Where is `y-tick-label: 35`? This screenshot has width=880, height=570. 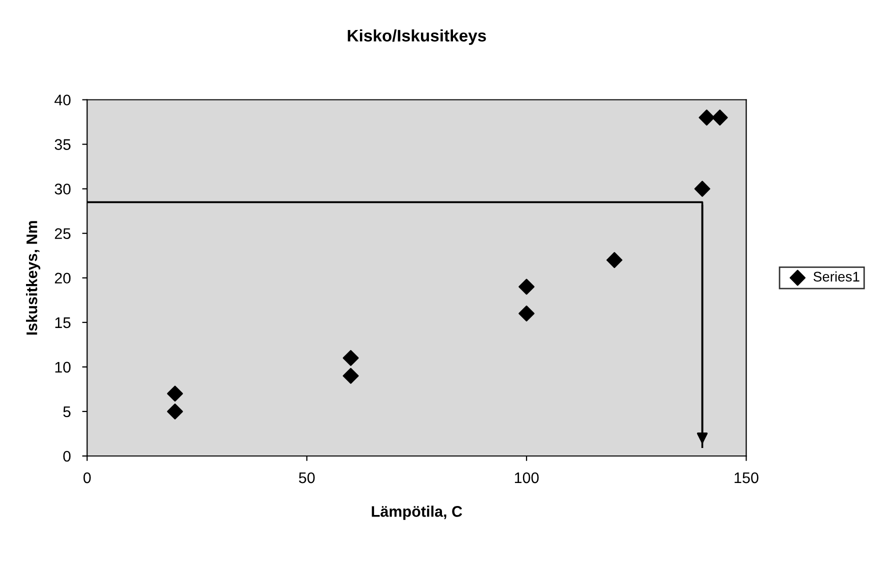
y-tick-label: 35 is located at coordinates (62, 144).